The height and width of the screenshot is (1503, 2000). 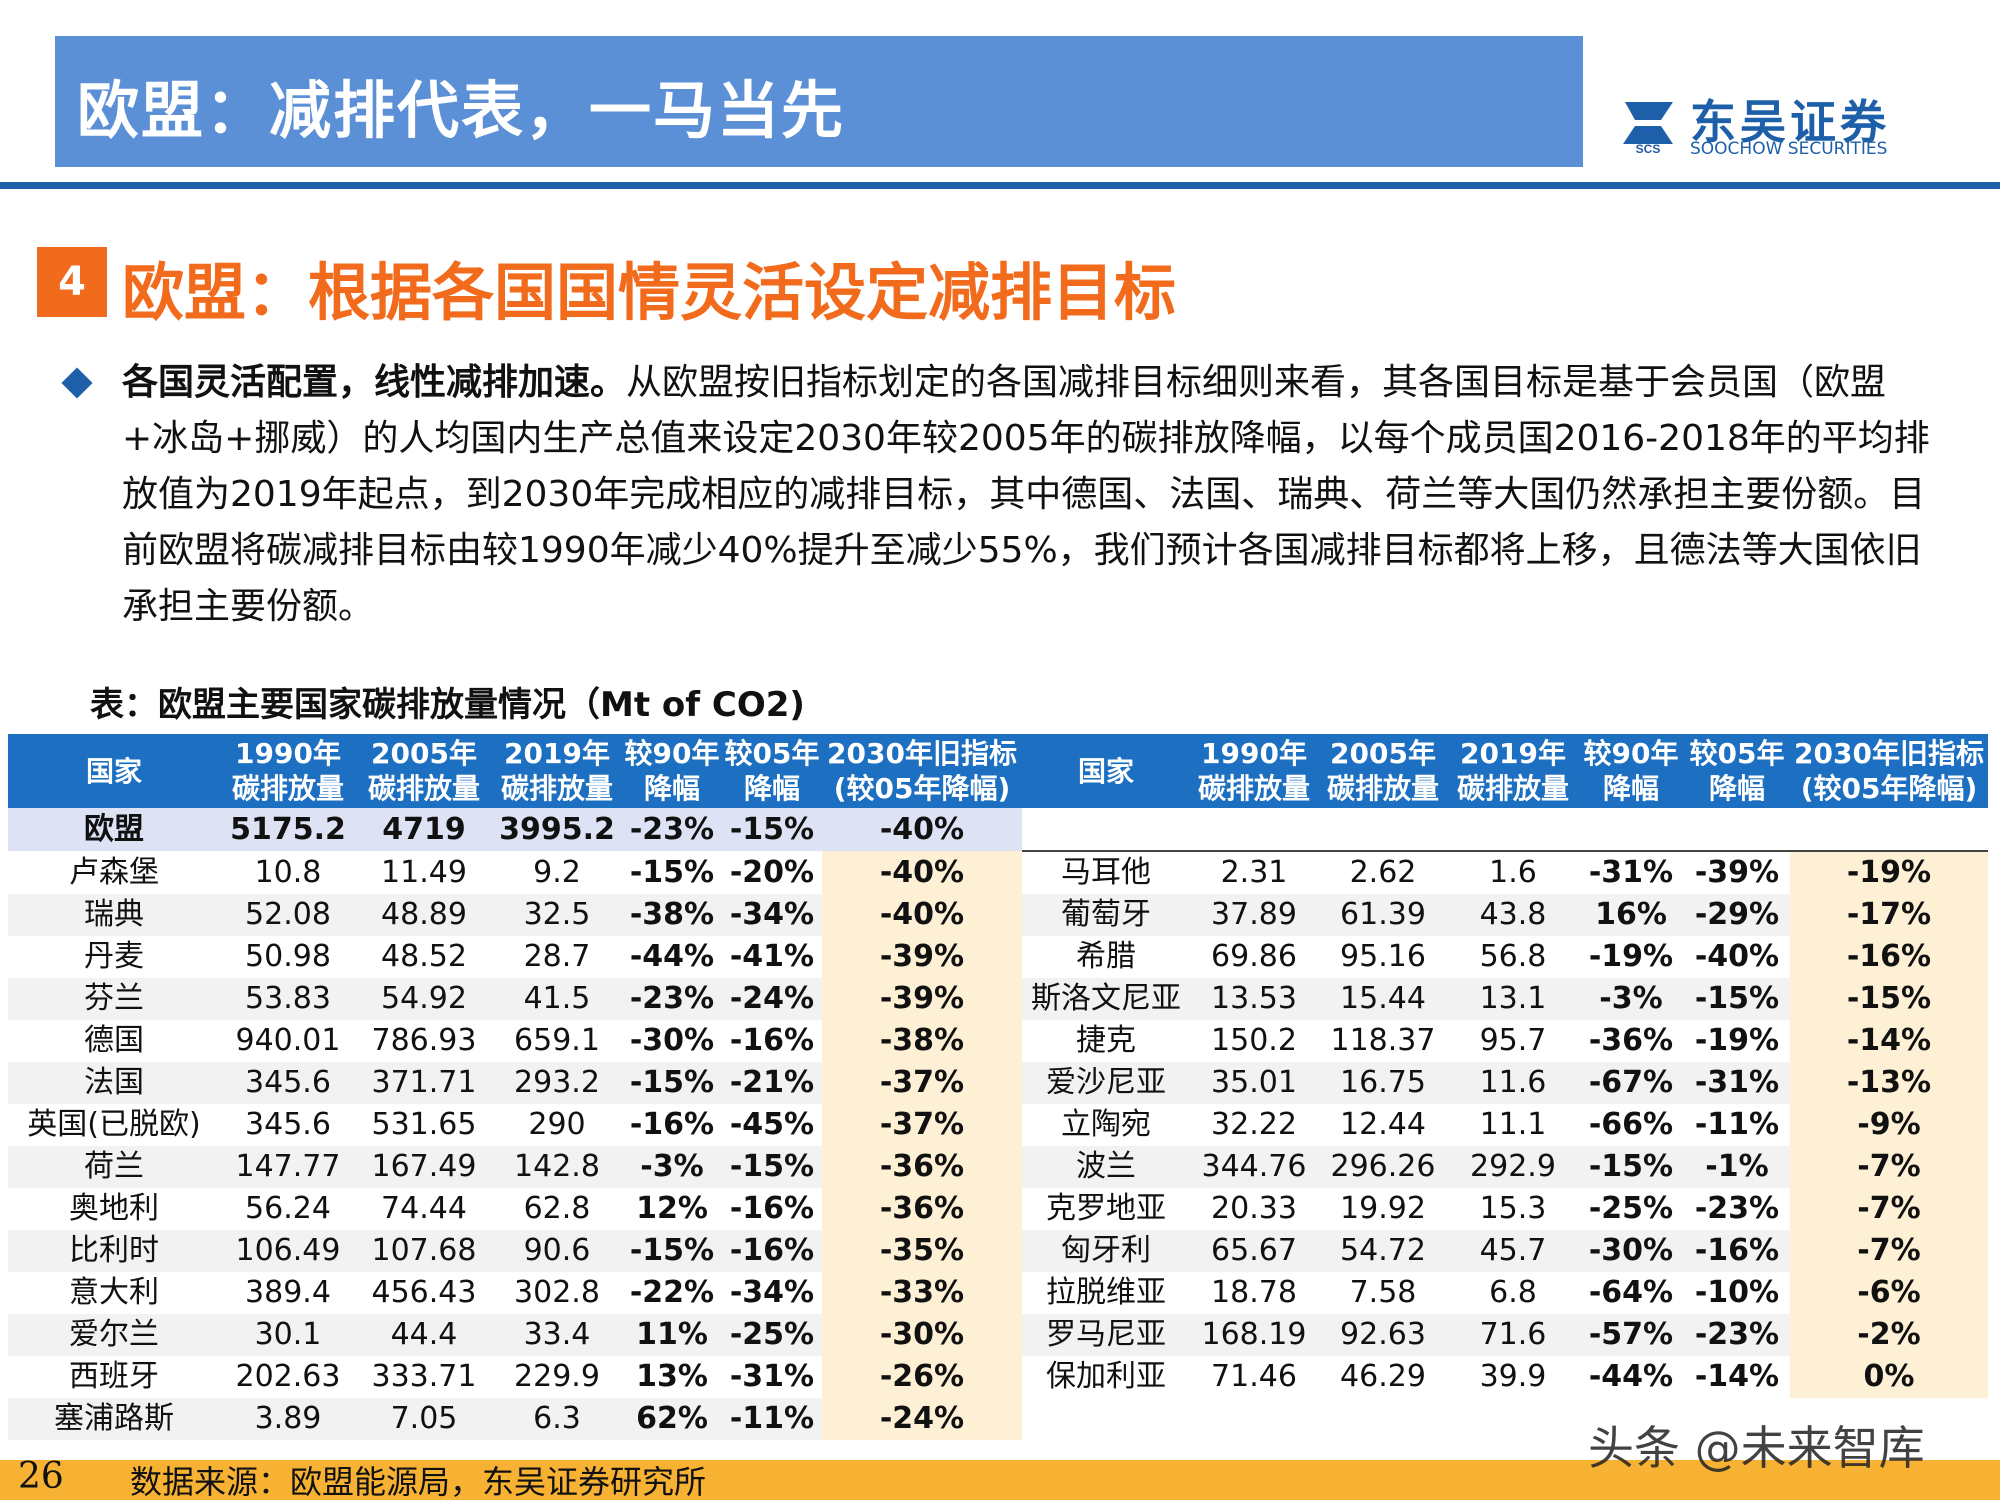 I want to click on table-cell: 35.01, so click(x=1254, y=1083).